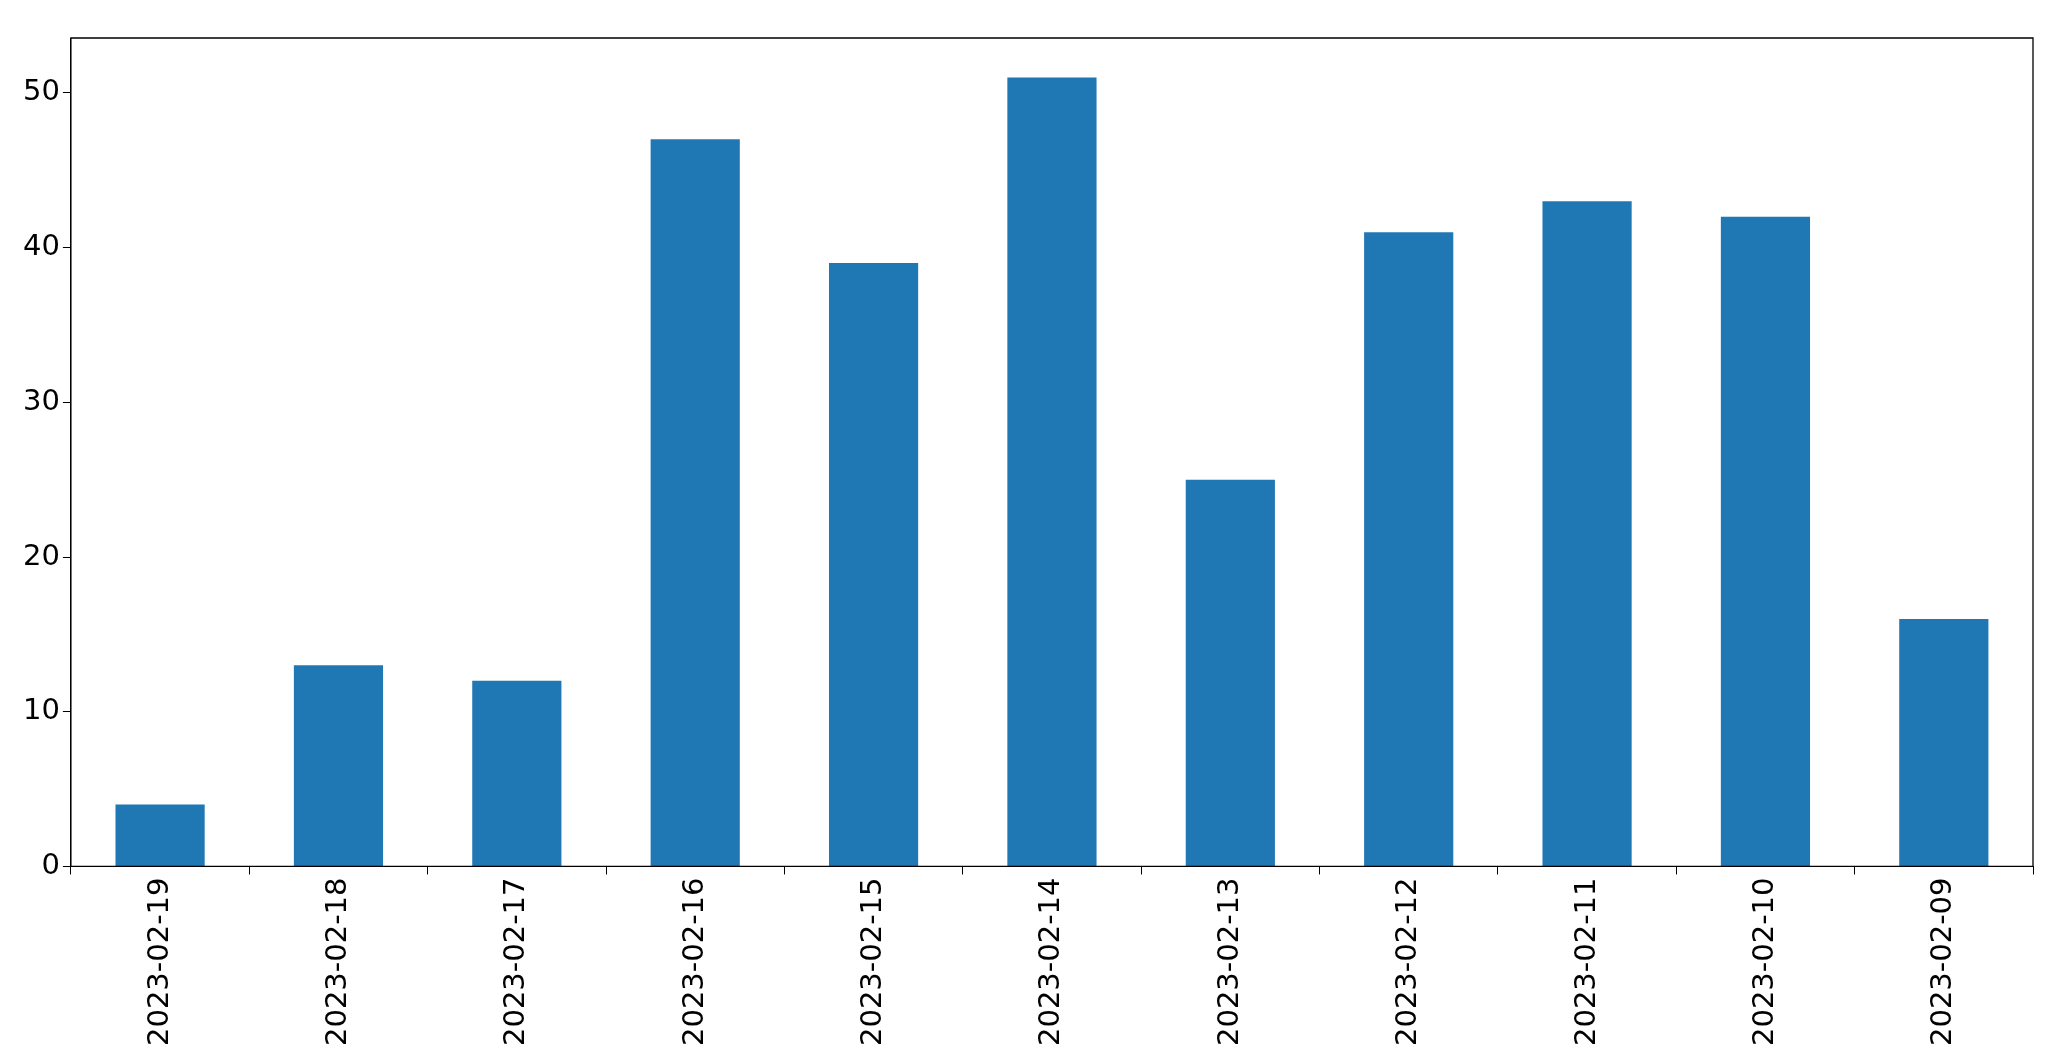  Describe the element at coordinates (1941, 962) in the screenshot. I see `x-tick-label: 2023-02-09` at that location.